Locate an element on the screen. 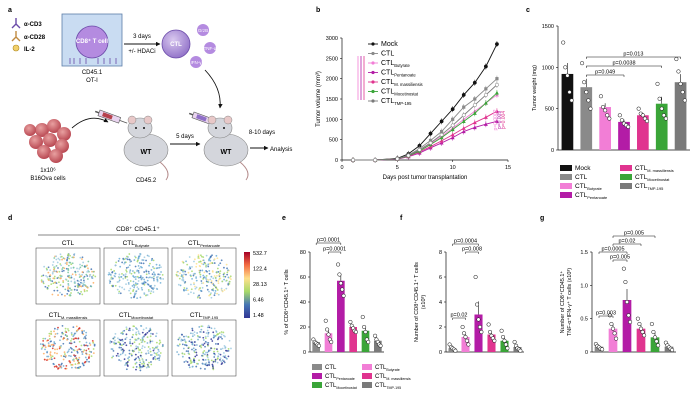  panel-label-f: f is located at coordinates (401, 218).